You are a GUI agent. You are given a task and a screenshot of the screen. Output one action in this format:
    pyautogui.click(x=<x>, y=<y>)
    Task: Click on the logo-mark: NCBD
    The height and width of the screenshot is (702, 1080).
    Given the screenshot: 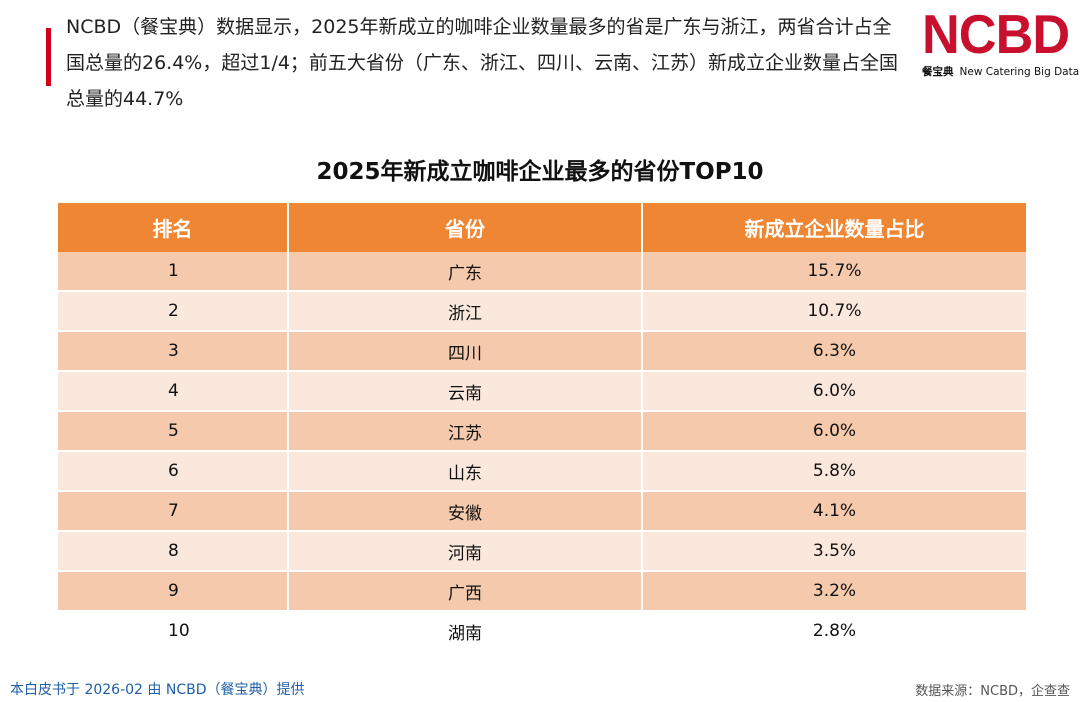 What is the action you would take?
    pyautogui.click(x=996, y=34)
    